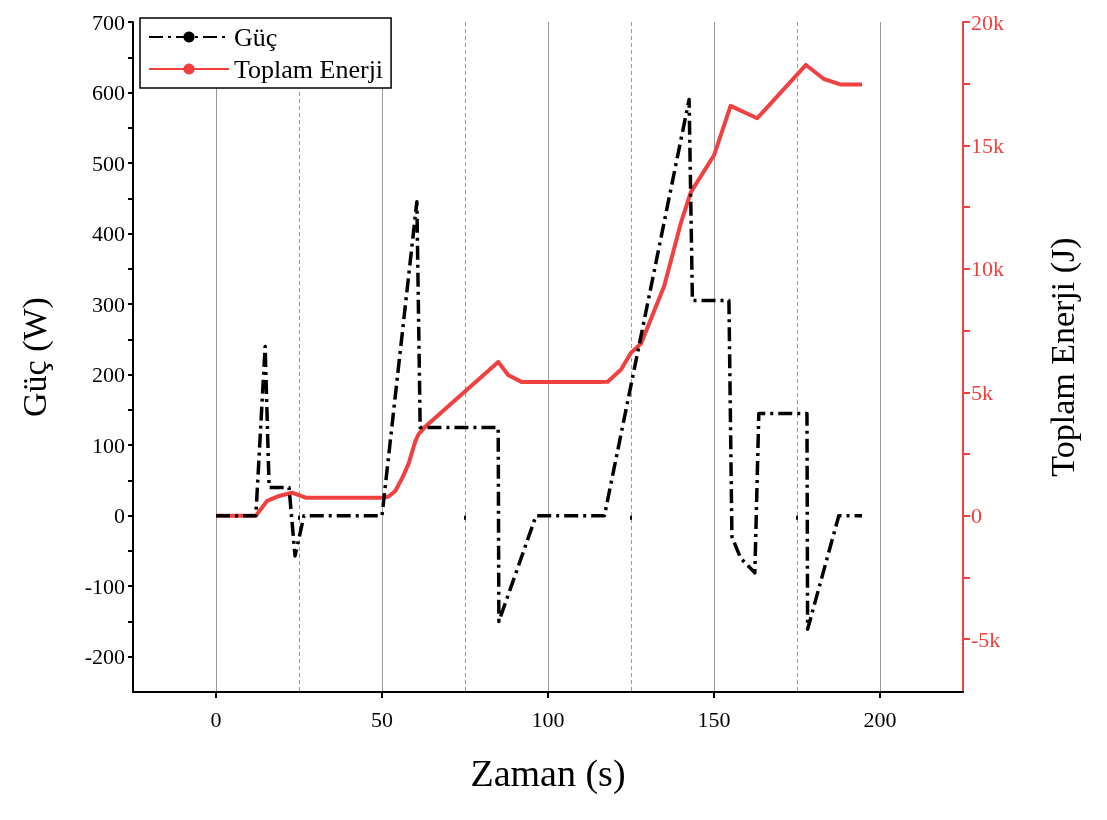 Image resolution: width=1107 pixels, height=820 pixels. Describe the element at coordinates (256, 37) in the screenshot. I see `legend-label: Güç` at that location.